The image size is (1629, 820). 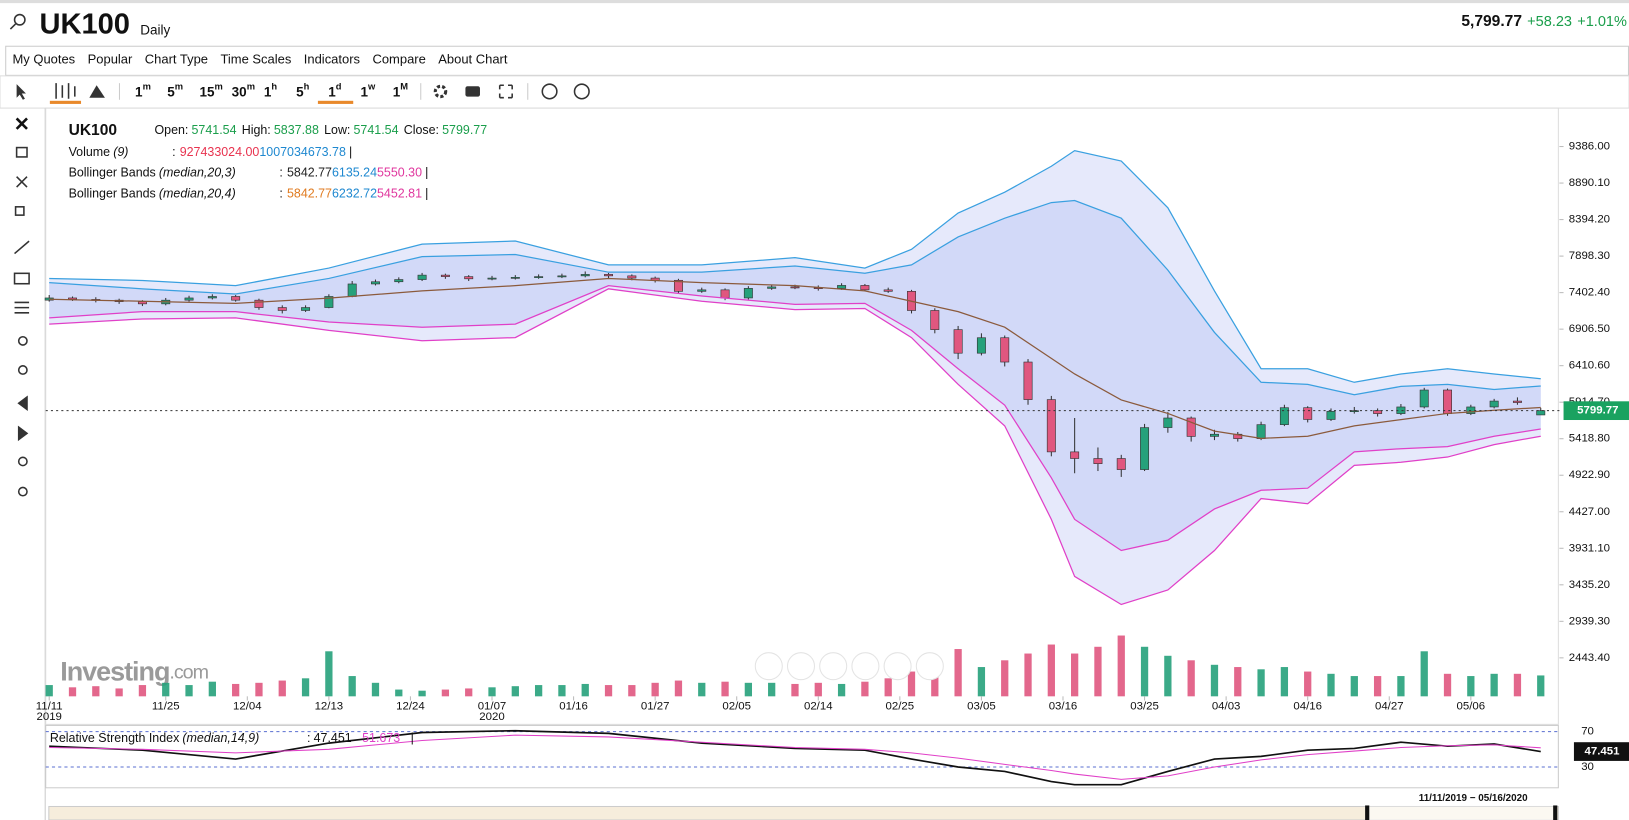 I want to click on menu-item: Indicators, so click(x=332, y=59).